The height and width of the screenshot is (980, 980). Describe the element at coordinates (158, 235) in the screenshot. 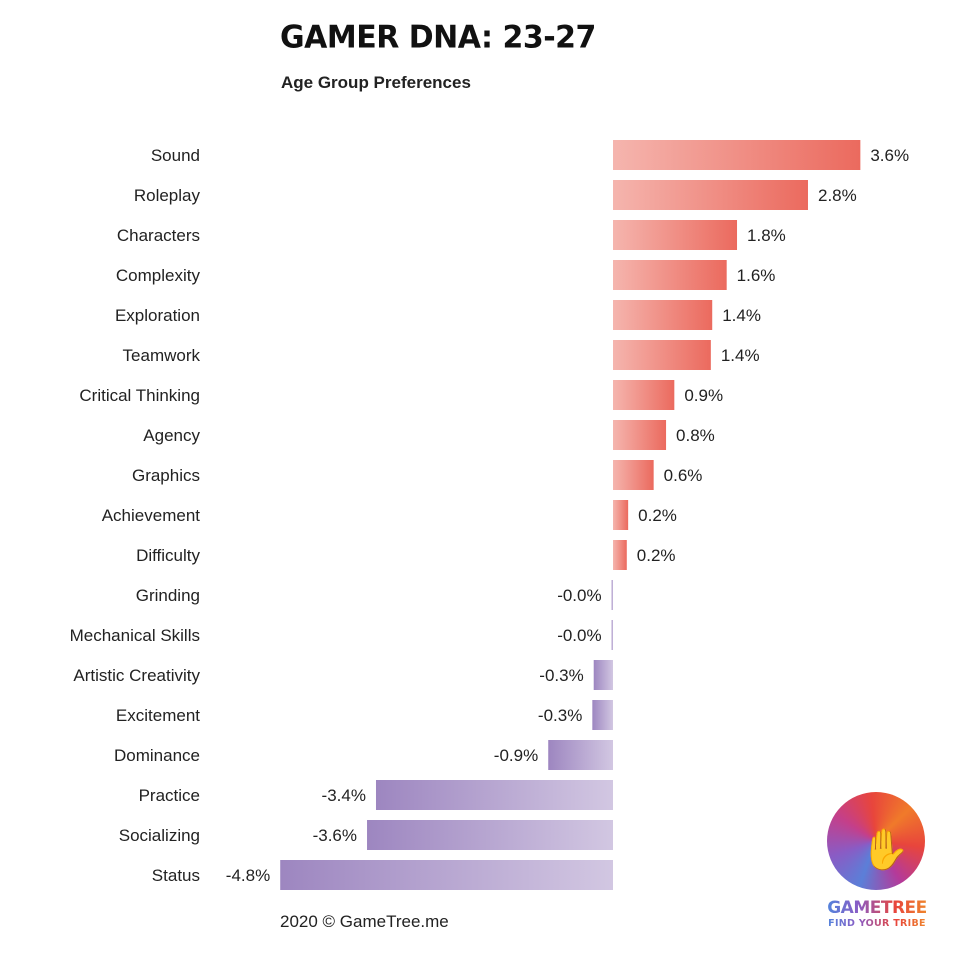

I see `category-label: Characters` at that location.